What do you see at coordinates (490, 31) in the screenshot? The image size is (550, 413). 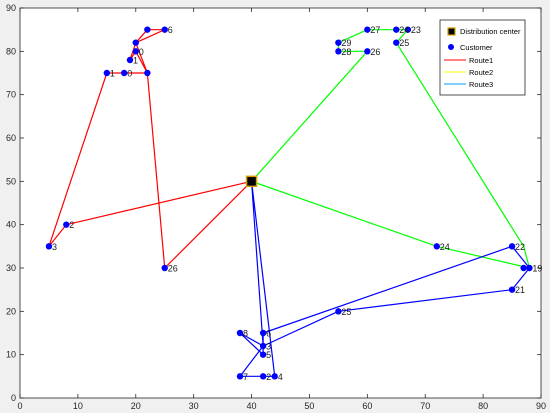 I see `legend-depot-label: Distribution center` at bounding box center [490, 31].